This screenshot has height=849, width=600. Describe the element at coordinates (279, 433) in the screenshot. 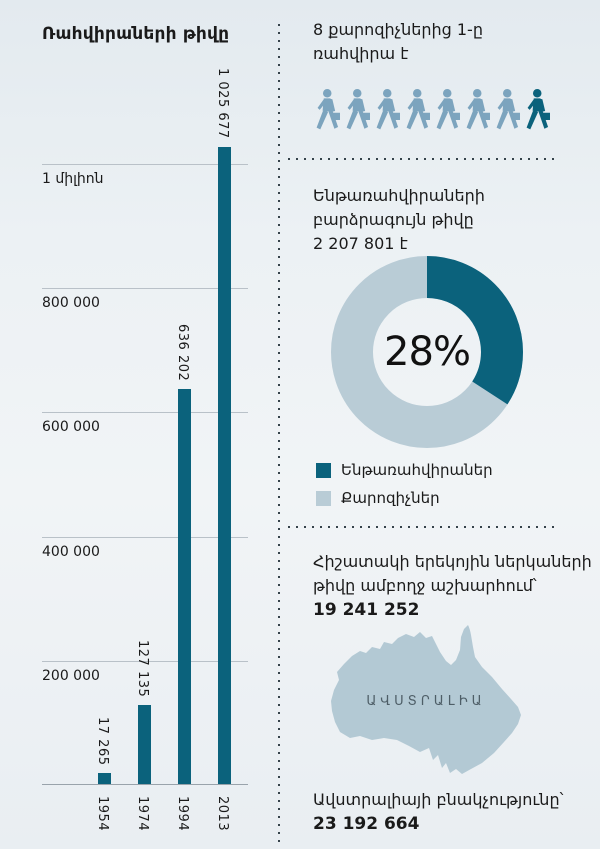

I see `vertical-dotted-divider` at that location.